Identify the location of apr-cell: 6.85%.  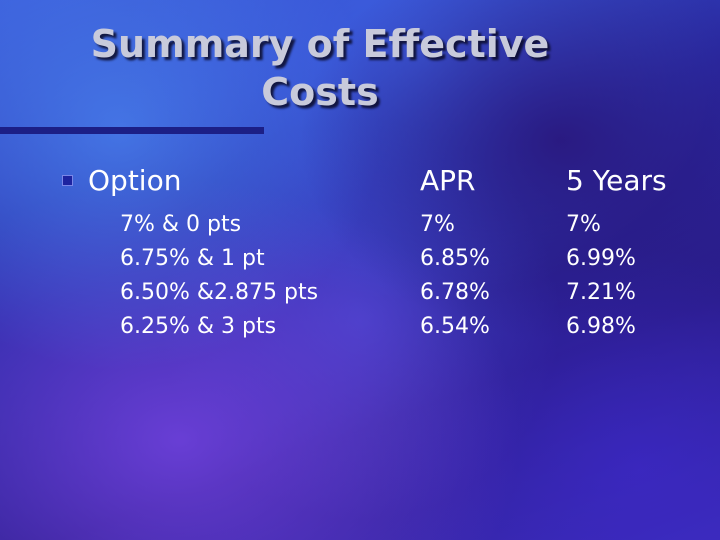
(455, 258).